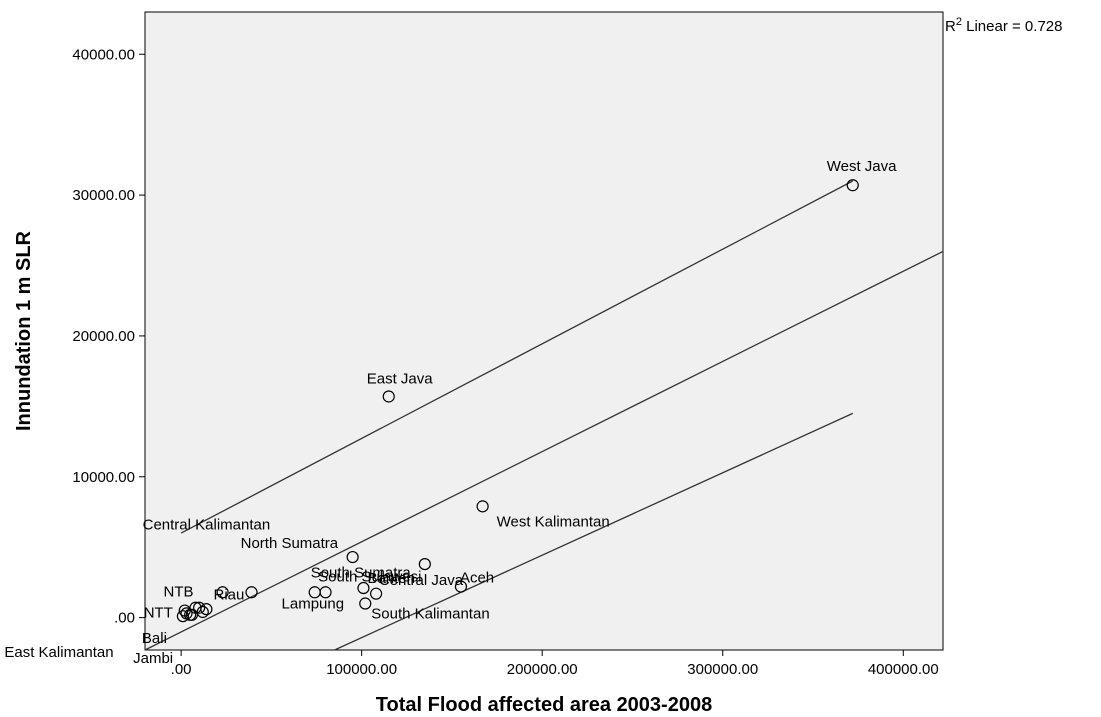  I want to click on point-label: West Kalimantan, so click(553, 521).